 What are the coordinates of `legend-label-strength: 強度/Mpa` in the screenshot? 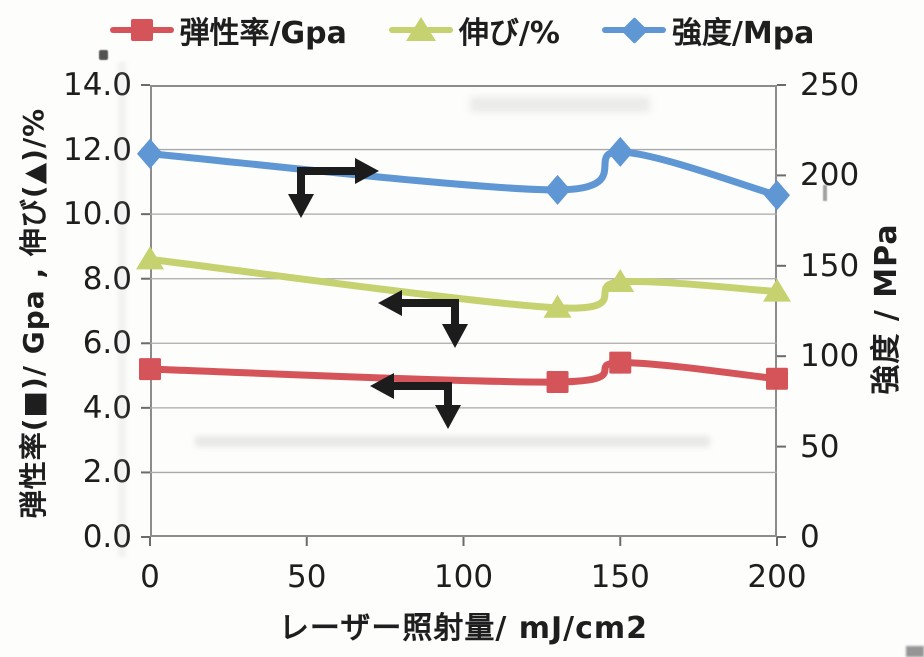 It's located at (743, 33).